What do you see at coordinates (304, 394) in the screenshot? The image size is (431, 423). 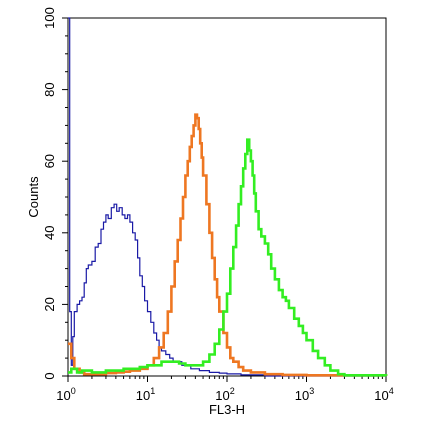 I see `x-tick-label: 10³` at bounding box center [304, 394].